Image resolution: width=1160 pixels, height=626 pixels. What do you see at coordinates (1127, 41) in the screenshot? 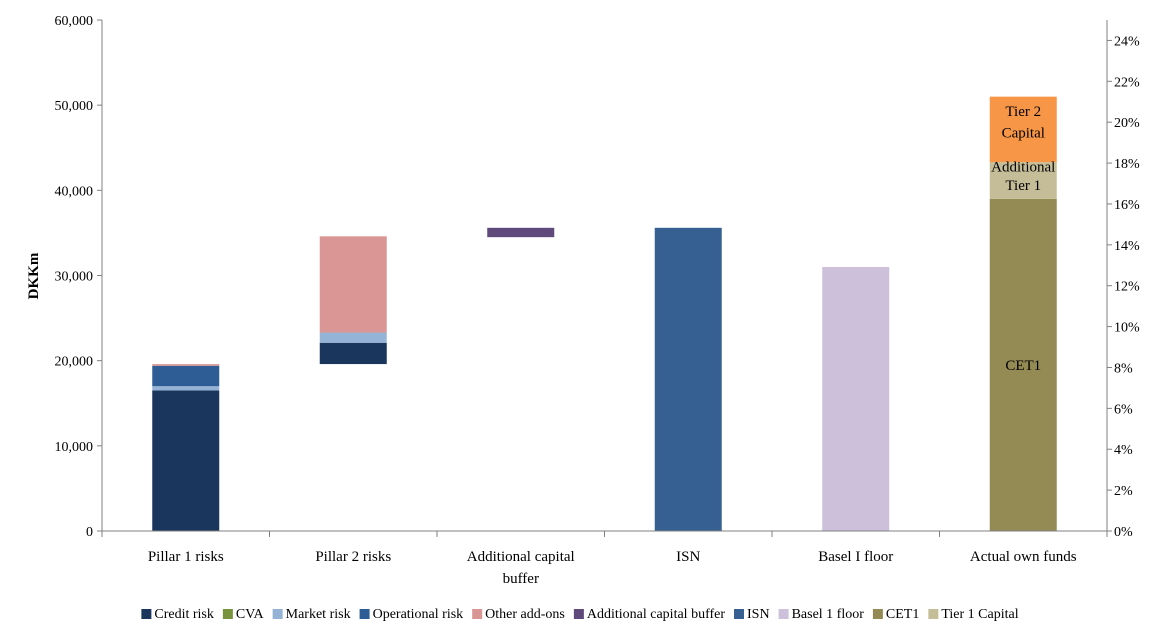
I see `y2-tick-label: 24%` at bounding box center [1127, 41].